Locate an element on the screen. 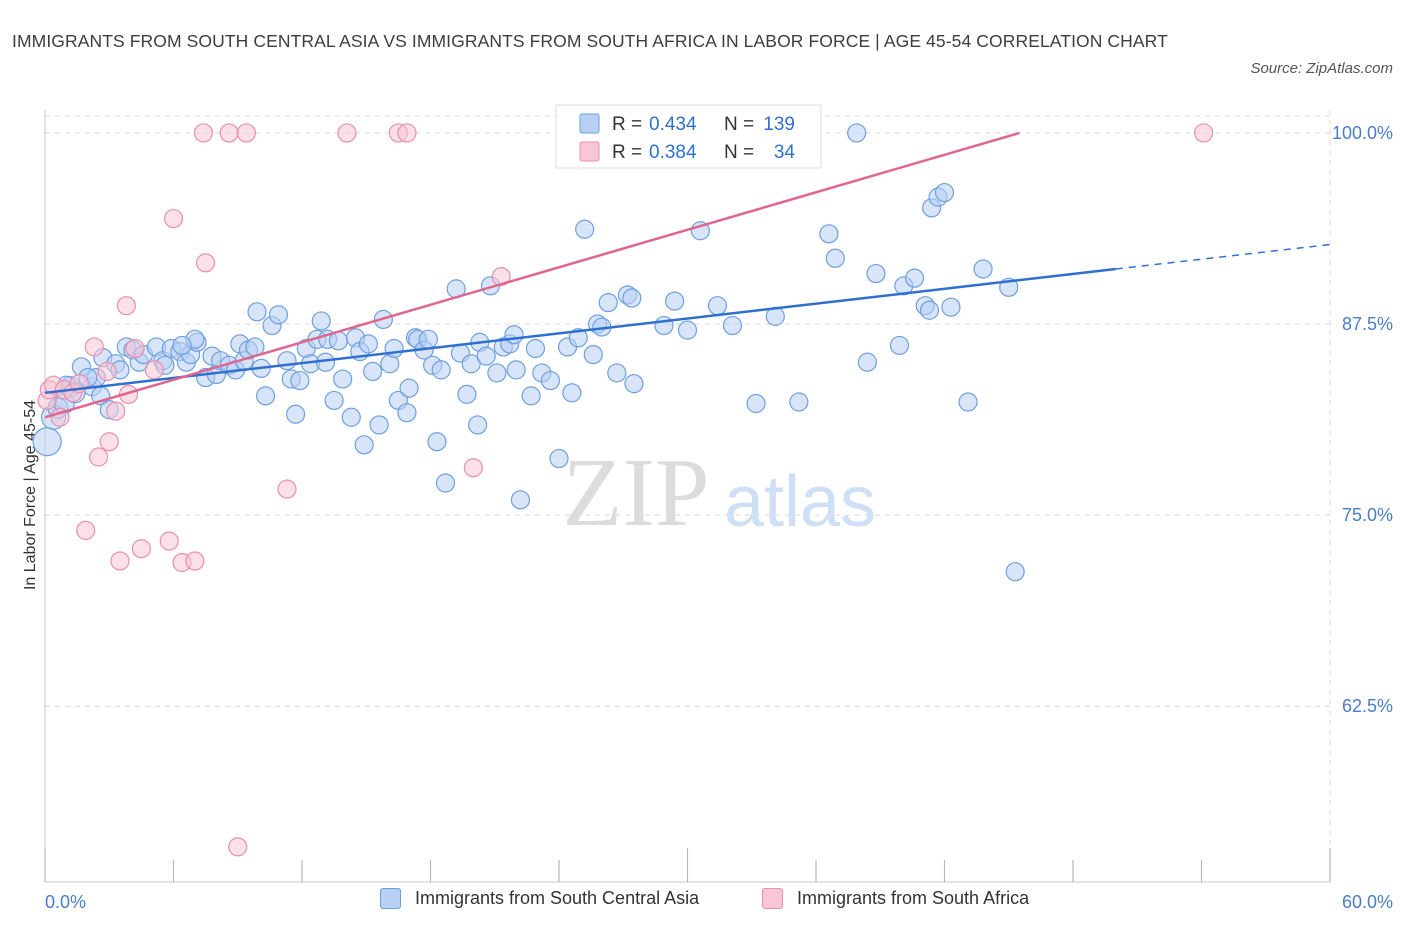 This screenshot has height=930, width=1406. legend-r-value-pink: 0.384 is located at coordinates (673, 152).